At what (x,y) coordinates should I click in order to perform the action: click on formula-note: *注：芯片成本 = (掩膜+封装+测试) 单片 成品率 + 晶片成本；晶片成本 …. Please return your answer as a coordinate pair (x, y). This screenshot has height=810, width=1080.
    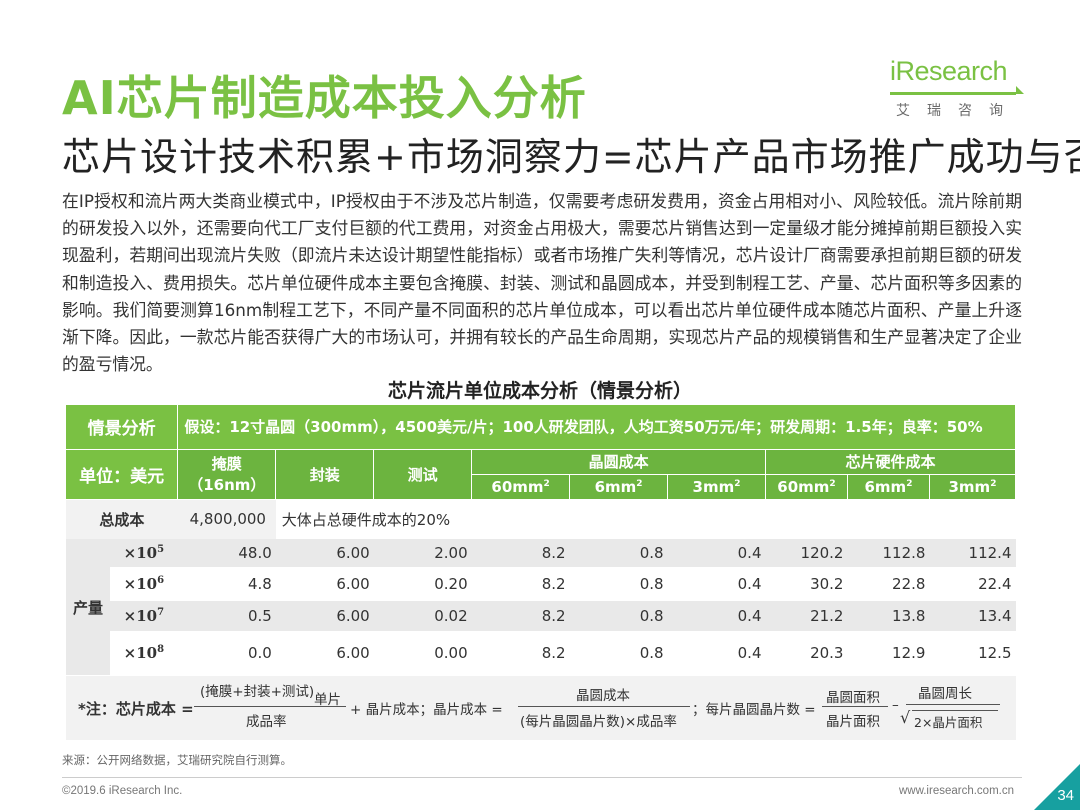
    Looking at the image, I should click on (541, 708).